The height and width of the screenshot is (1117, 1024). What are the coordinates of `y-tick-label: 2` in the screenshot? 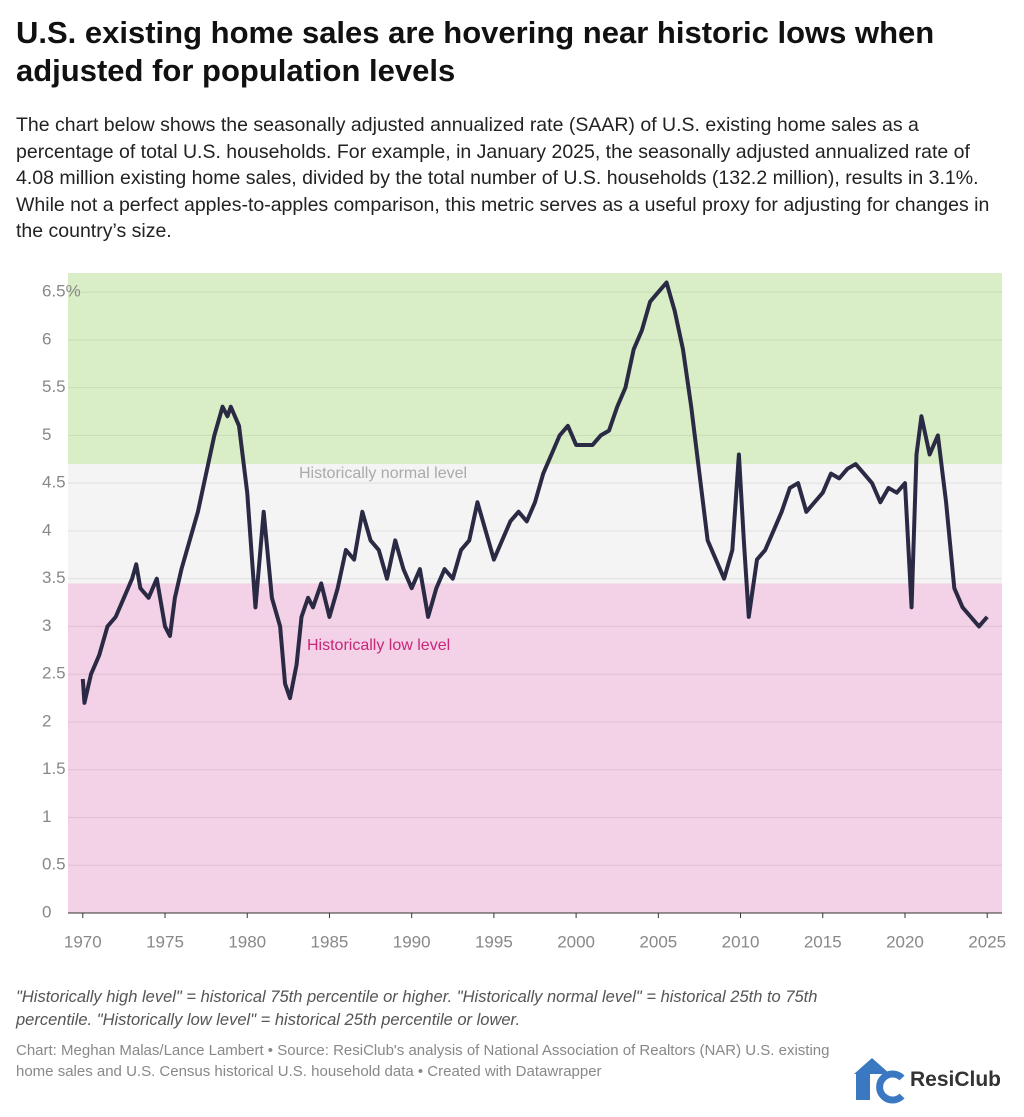 It's located at (46, 720).